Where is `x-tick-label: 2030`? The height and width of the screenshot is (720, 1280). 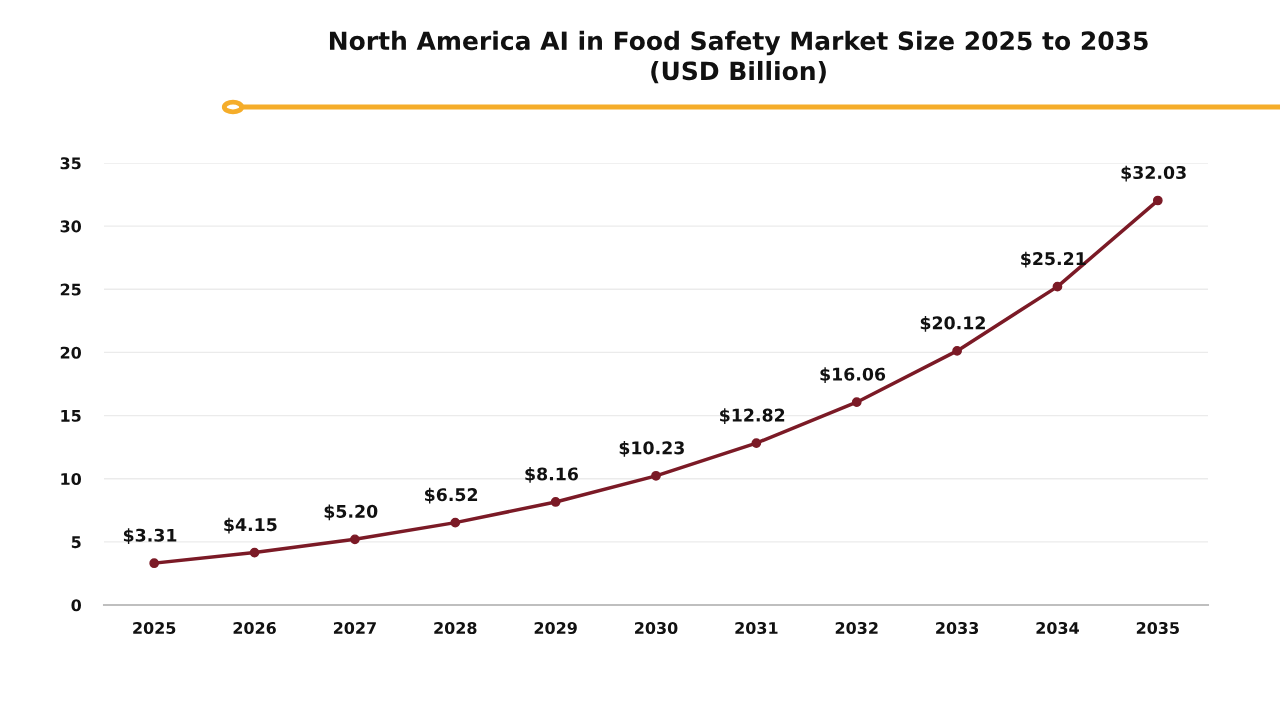 x-tick-label: 2030 is located at coordinates (656, 628).